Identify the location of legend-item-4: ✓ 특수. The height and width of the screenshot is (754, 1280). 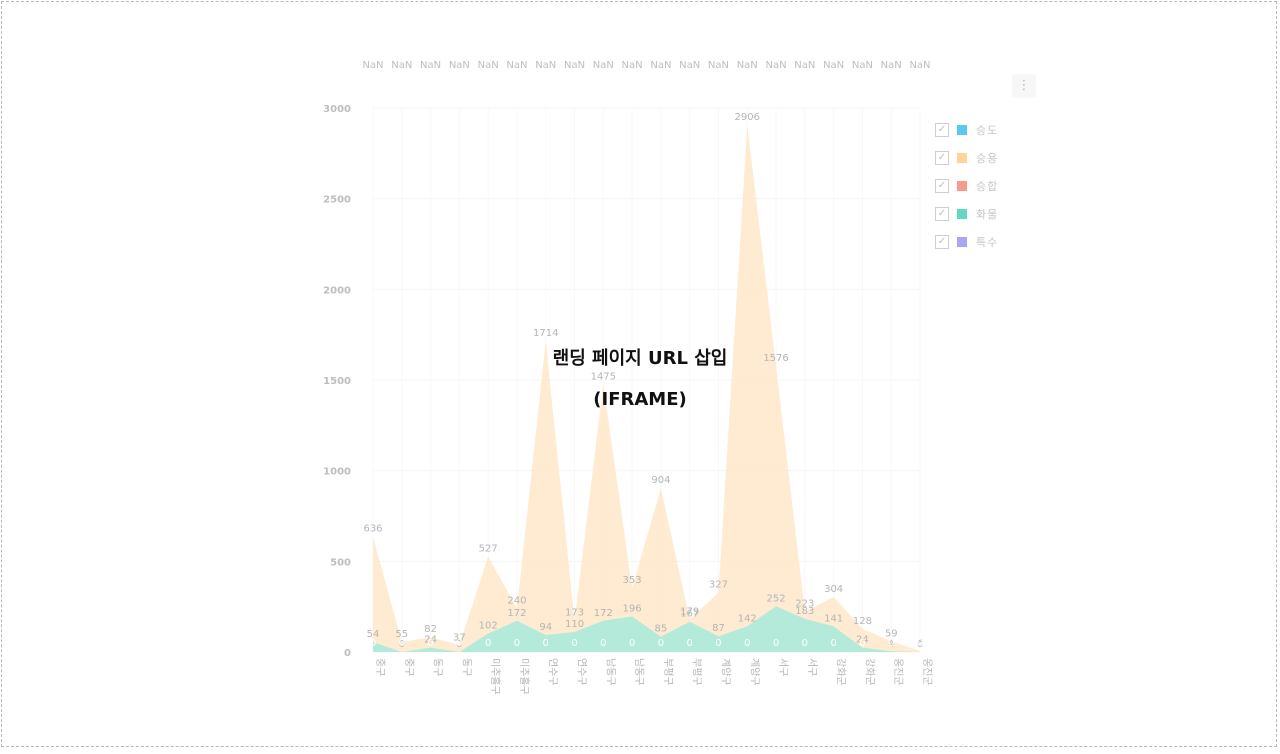
(966, 242).